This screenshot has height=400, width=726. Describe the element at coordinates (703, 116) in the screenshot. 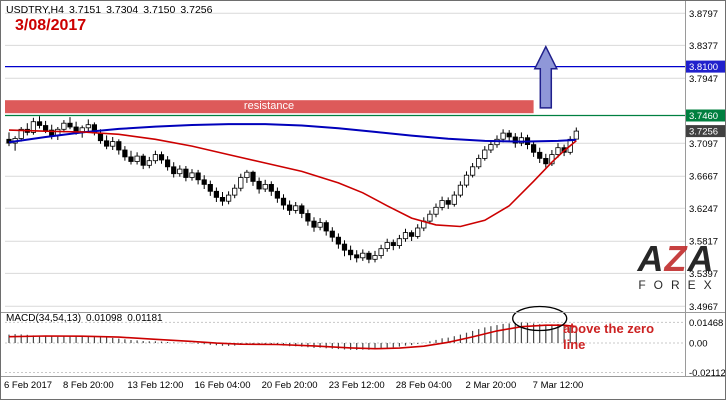

I see `svg-text: 3.7460` at that location.